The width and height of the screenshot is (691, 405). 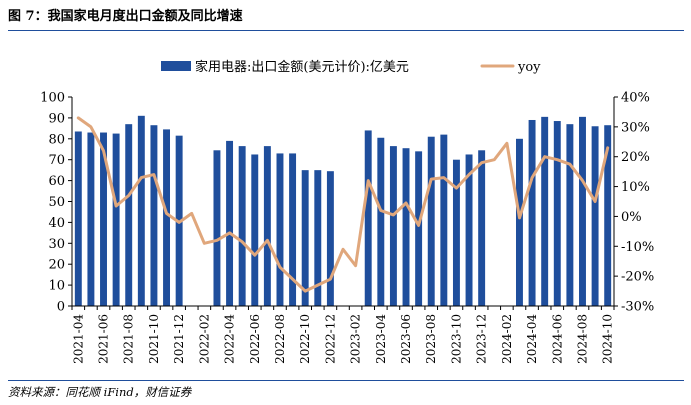 I want to click on source-rule, so click(x=346, y=380).